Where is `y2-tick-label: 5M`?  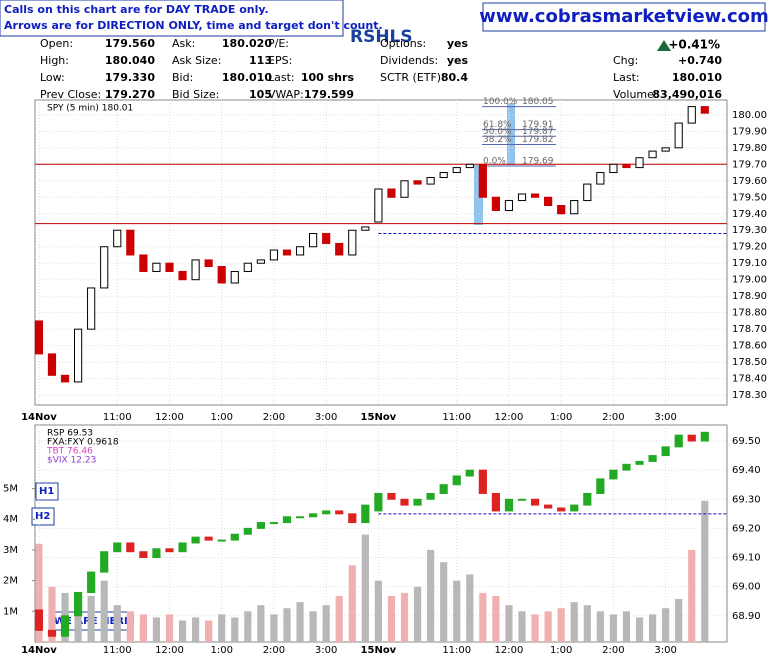 y2-tick-label: 5M is located at coordinates (10, 489).